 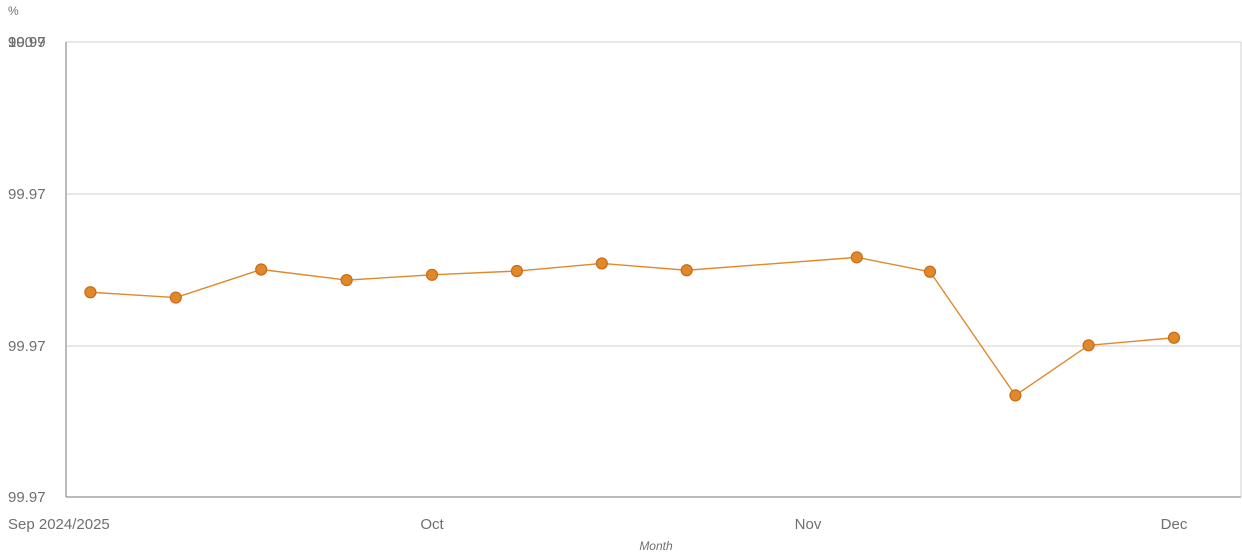 What do you see at coordinates (59, 524) in the screenshot?
I see `x-tick-label: Sep 2024/2025` at bounding box center [59, 524].